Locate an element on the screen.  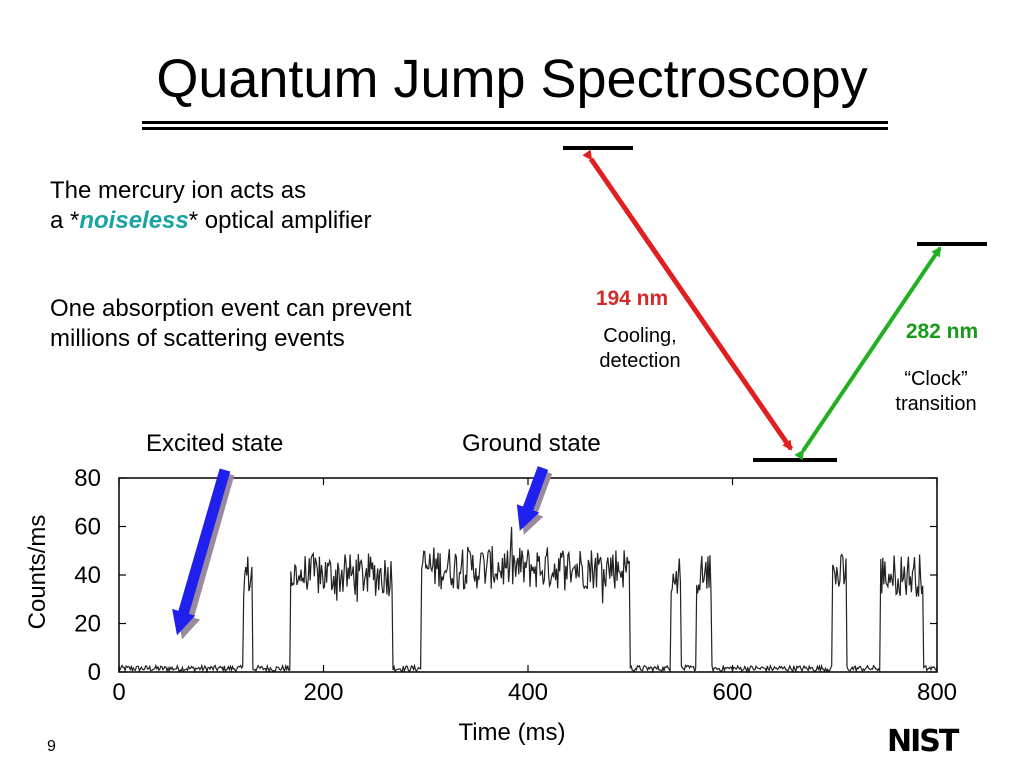
nist-logo: NIST is located at coordinates (923, 741).